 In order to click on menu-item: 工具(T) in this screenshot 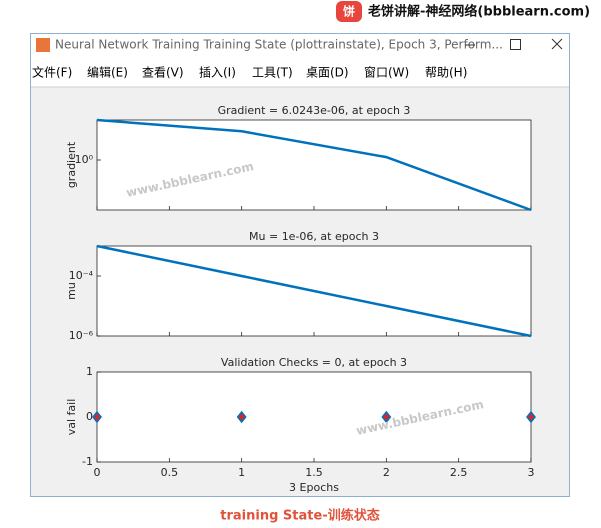, I will do `click(272, 73)`.